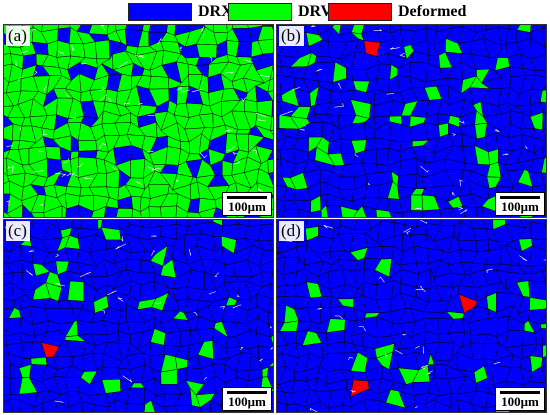 Image resolution: width=550 pixels, height=415 pixels. I want to click on panel-letter: (c), so click(18, 231).